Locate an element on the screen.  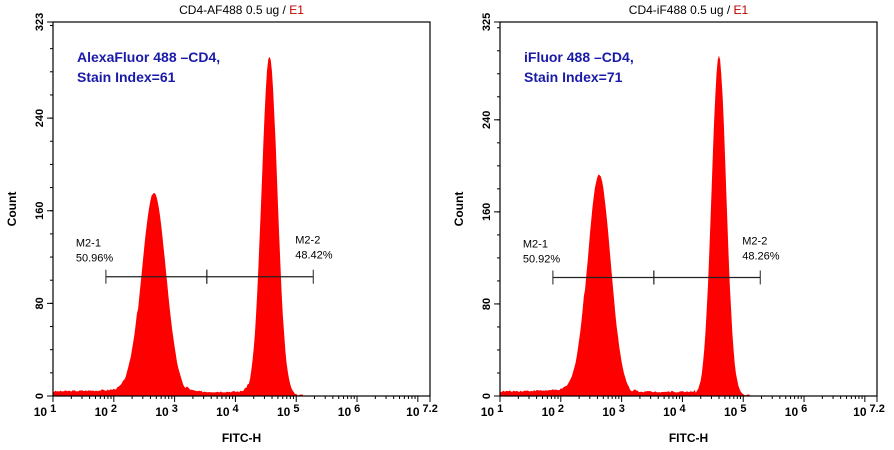
stain-index-annotation: Stain Index=61 is located at coordinates (126, 77).